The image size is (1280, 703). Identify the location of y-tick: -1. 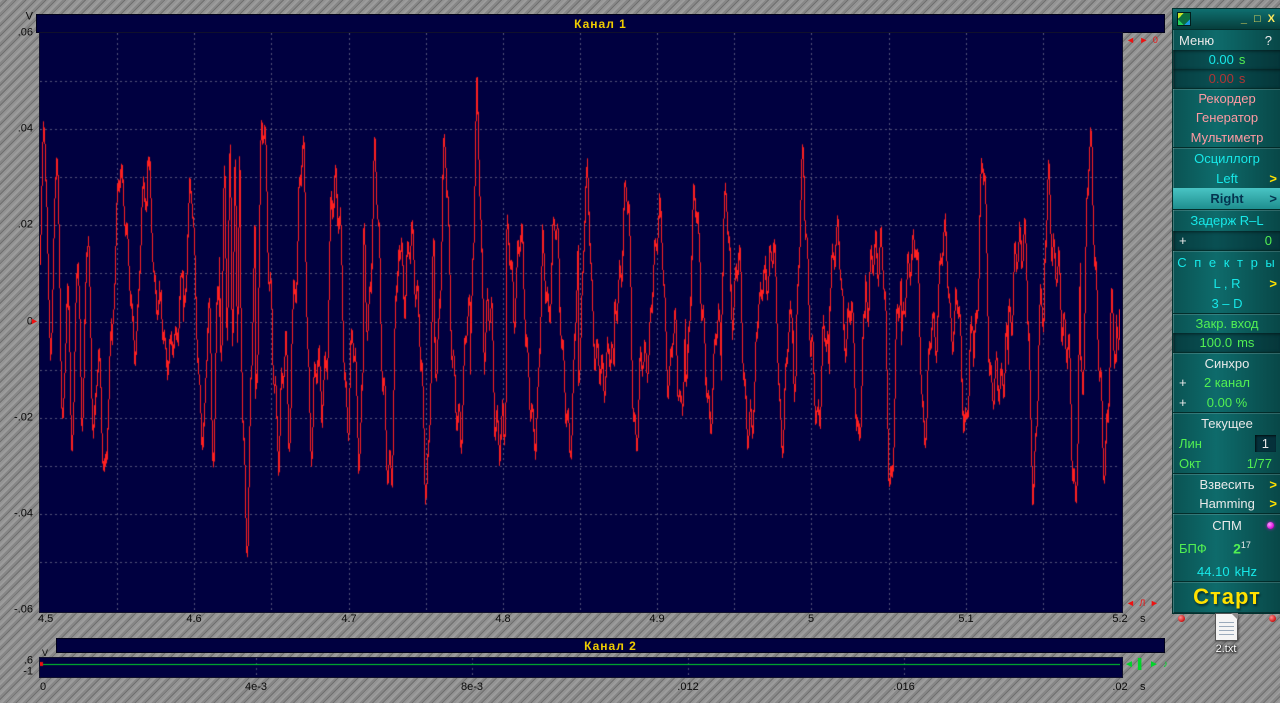
(28, 671).